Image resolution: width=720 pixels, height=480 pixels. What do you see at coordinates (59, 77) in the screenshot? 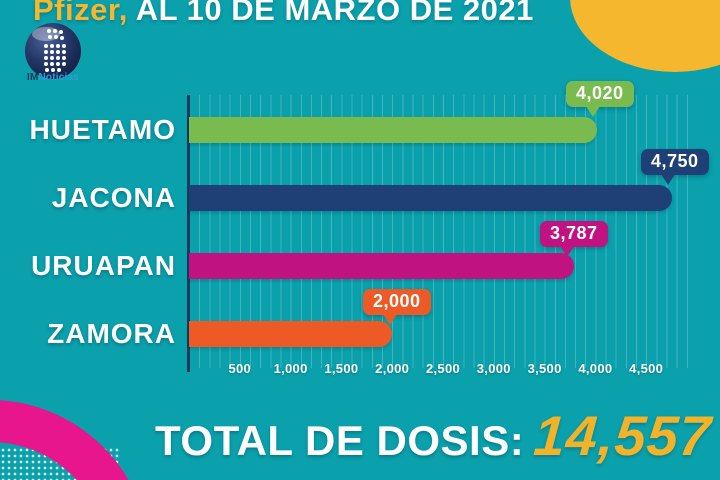
I see `logo-text-noticias: Noticias` at bounding box center [59, 77].